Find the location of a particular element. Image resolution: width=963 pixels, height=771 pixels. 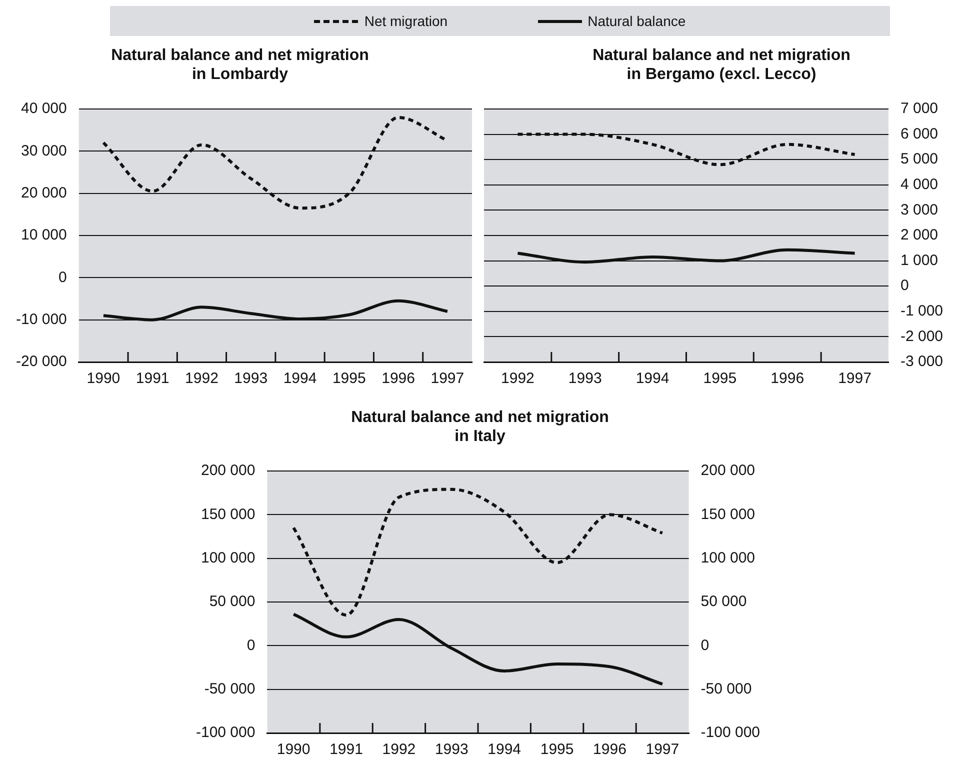

y2-tick-label: 4 000 is located at coordinates (919, 185).